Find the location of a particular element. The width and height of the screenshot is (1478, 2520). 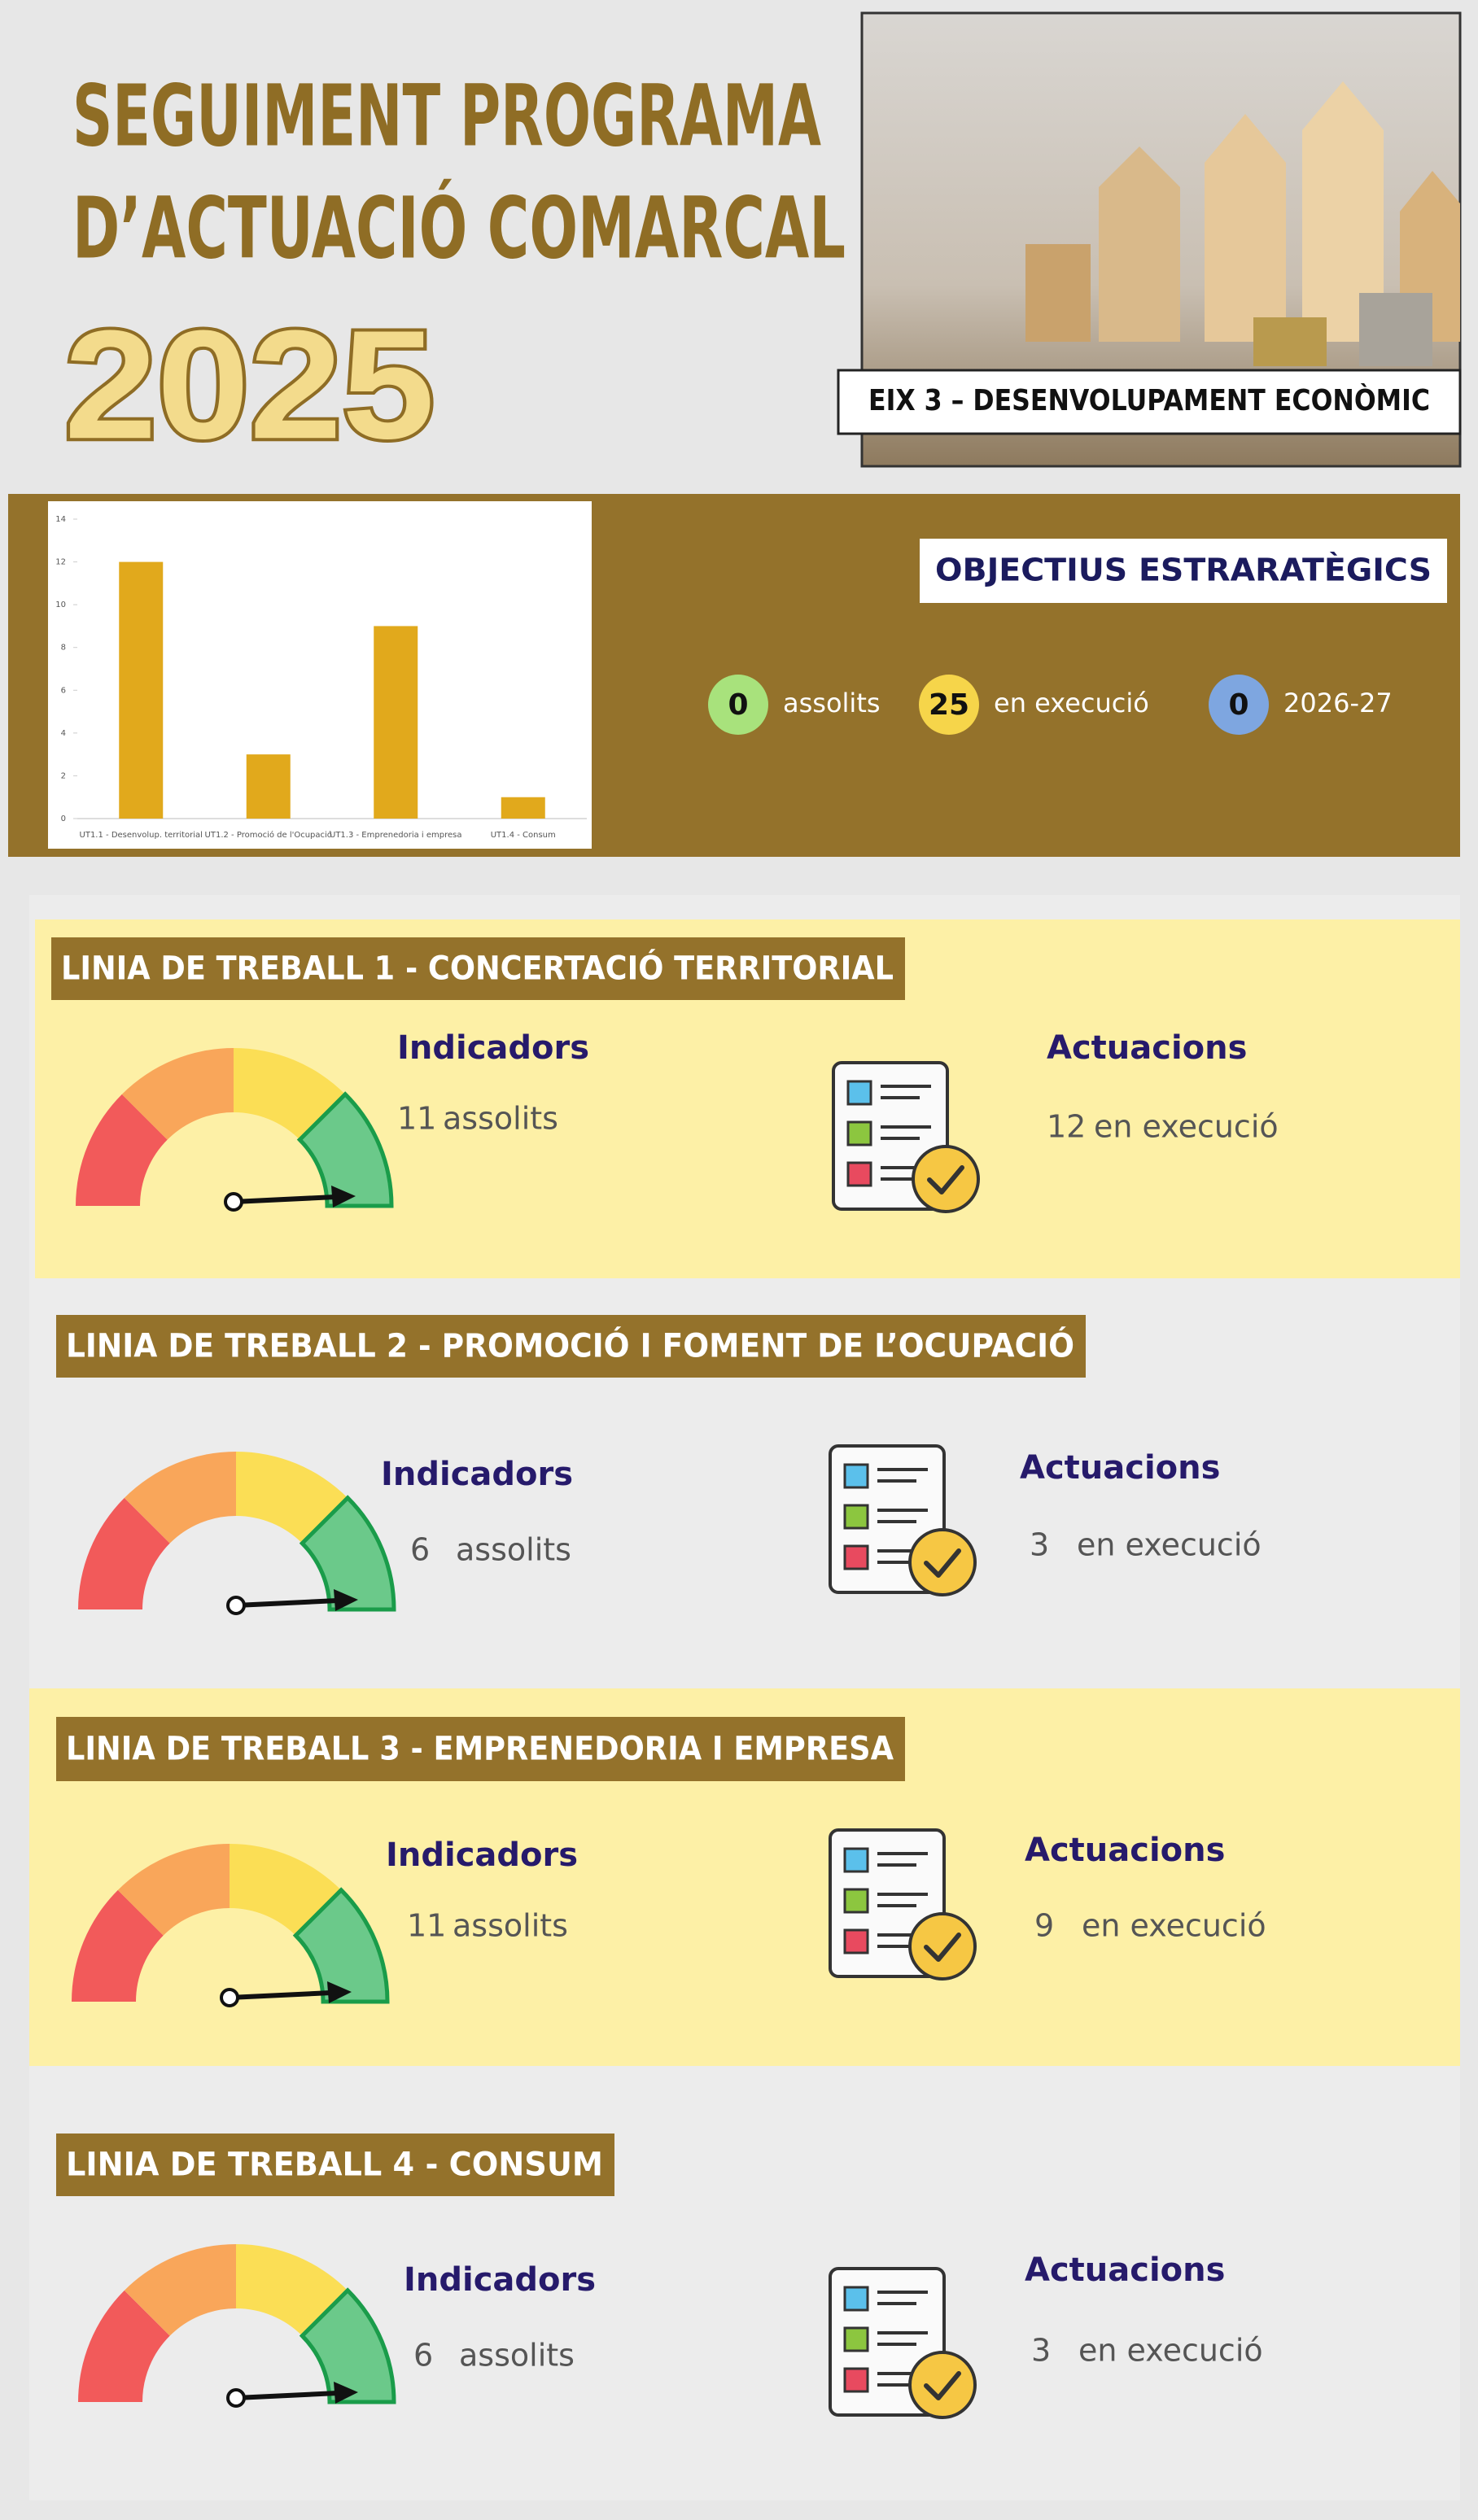

y-tick-label: 4 is located at coordinates (63, 734).